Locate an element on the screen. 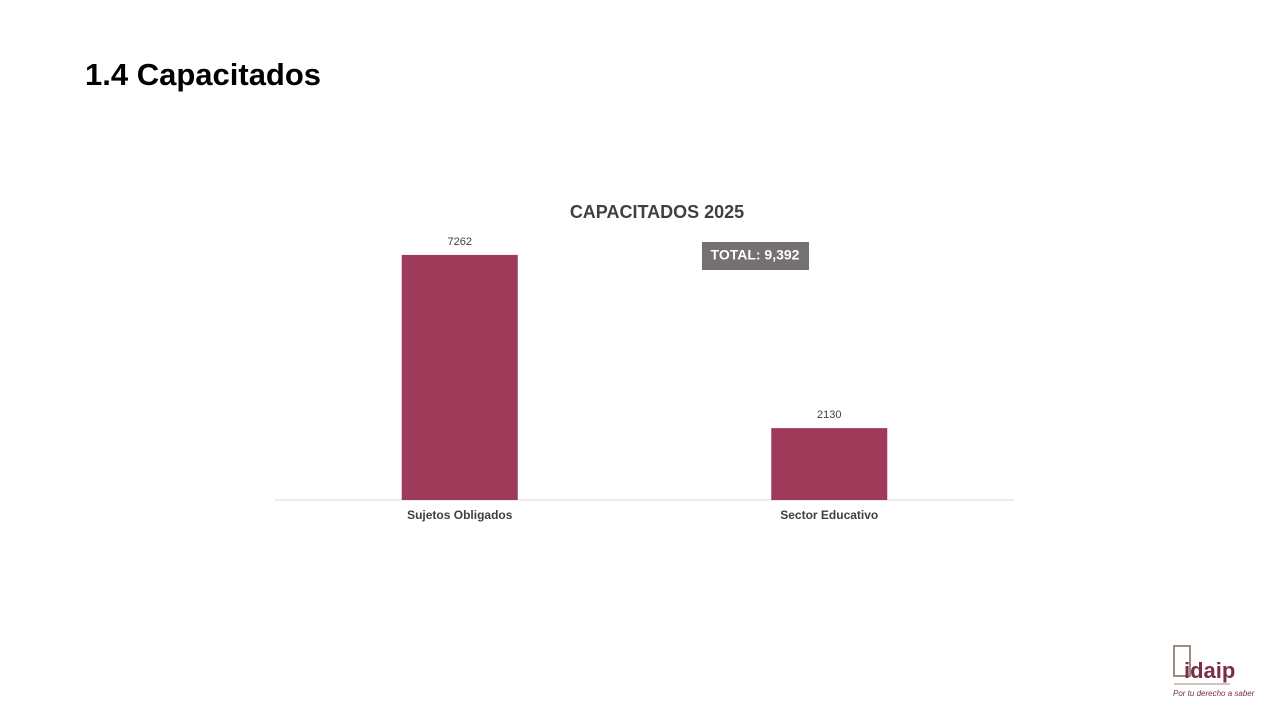  data-label: 7262 is located at coordinates (460, 242).